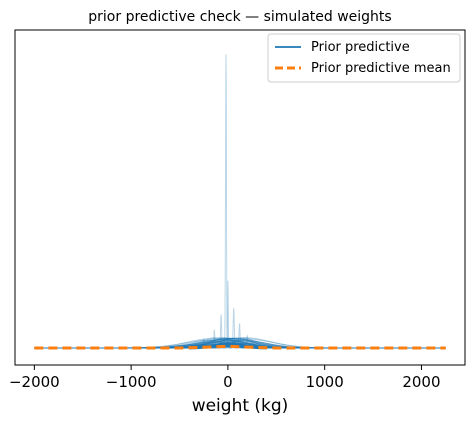 The height and width of the screenshot is (422, 474). I want to click on prior-predictive-band, so click(228, 346).